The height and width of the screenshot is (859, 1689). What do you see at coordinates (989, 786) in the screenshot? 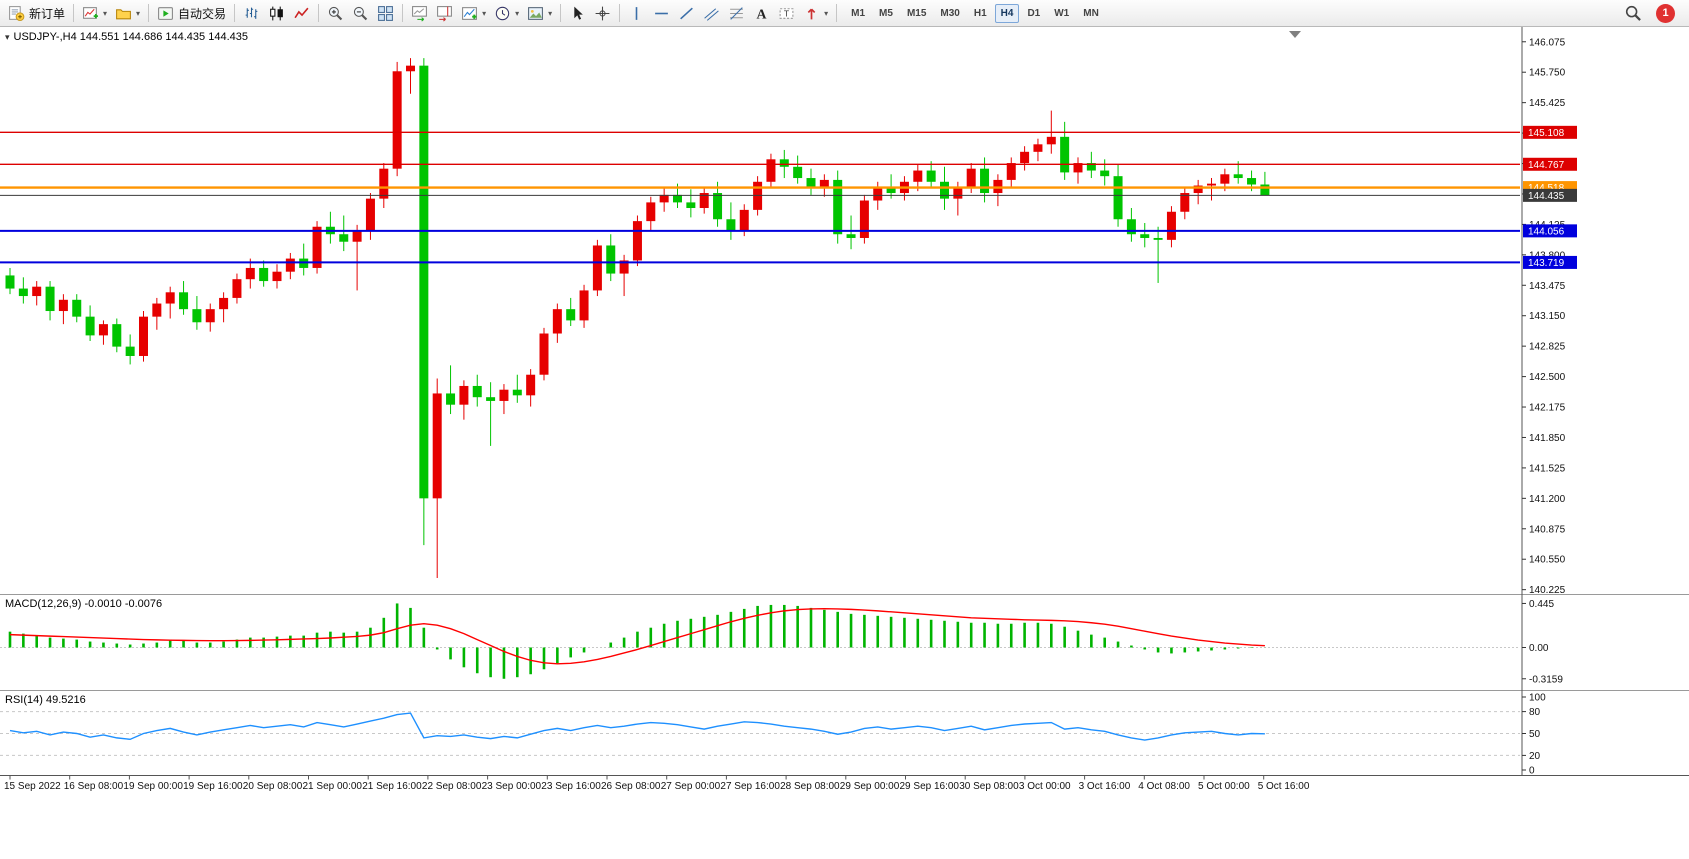
I see `svg-text: 30 Sep 08:00` at bounding box center [989, 786].